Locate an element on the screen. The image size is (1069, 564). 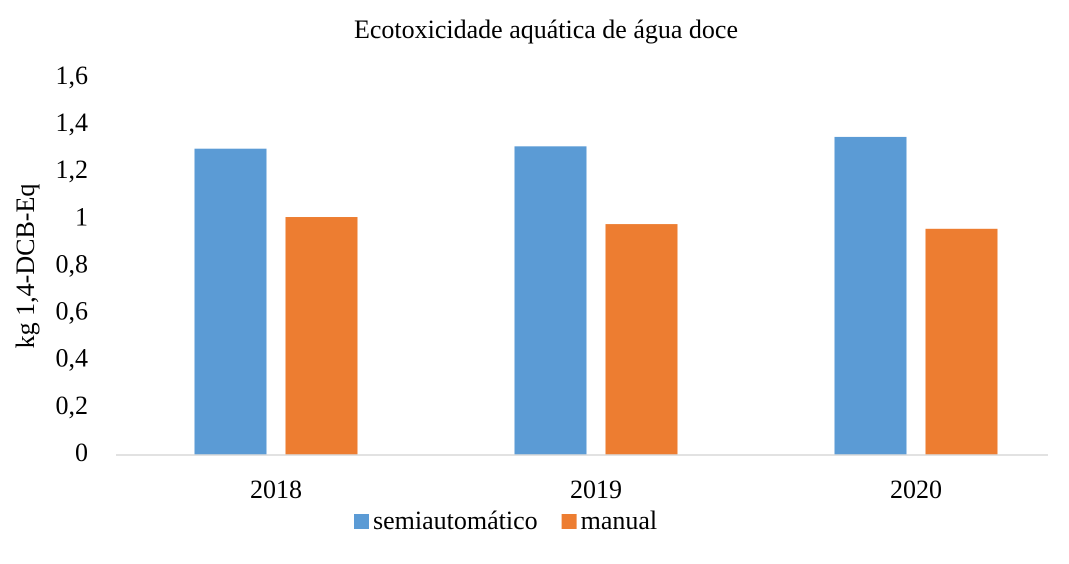
y-tick-label: 0,2 is located at coordinates (72, 405).